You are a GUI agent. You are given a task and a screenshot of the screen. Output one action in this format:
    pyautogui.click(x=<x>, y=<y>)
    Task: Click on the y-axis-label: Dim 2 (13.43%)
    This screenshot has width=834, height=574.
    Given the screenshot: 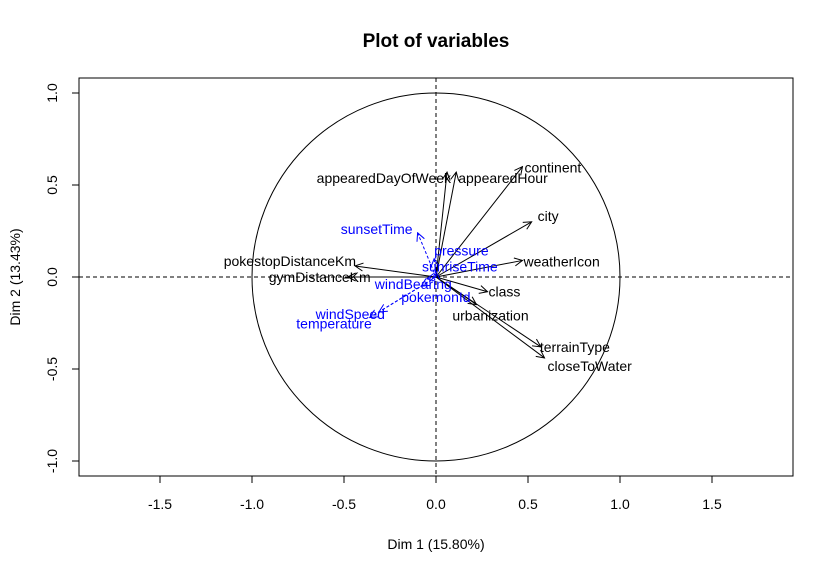 What is the action you would take?
    pyautogui.click(x=15, y=276)
    